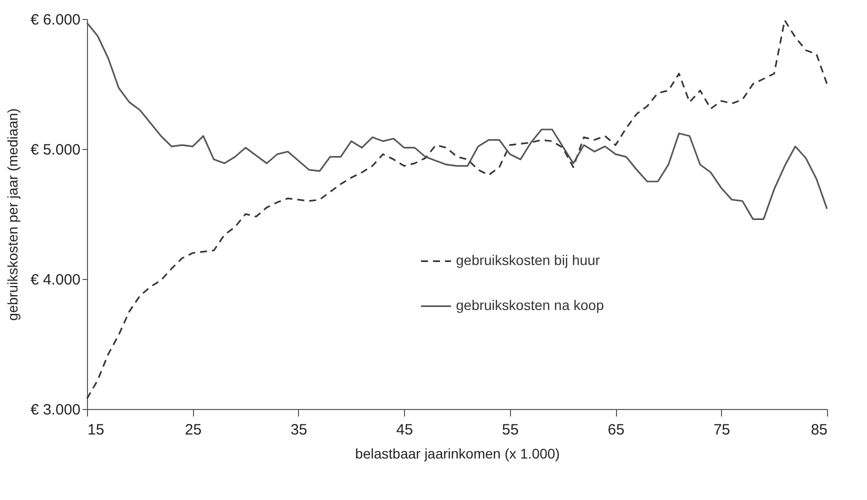 Image resolution: width=867 pixels, height=500 pixels. Describe the element at coordinates (457, 454) in the screenshot. I see `x-axis-title: belastbaar jaarinkomen (x 1.000)` at that location.